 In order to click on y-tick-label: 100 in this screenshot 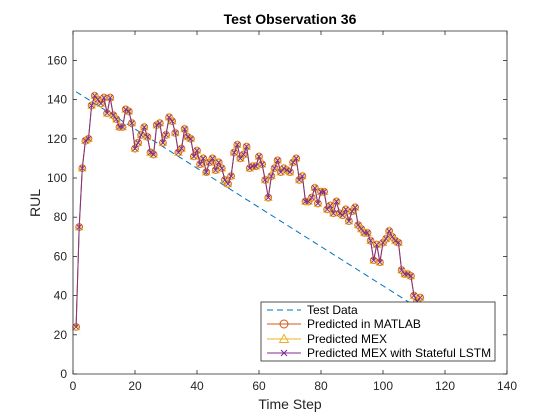, I will do `click(57, 178)`.